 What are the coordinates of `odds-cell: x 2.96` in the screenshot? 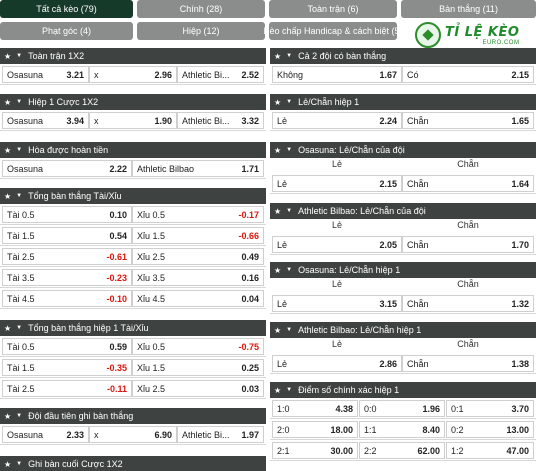 It's located at (133, 74).